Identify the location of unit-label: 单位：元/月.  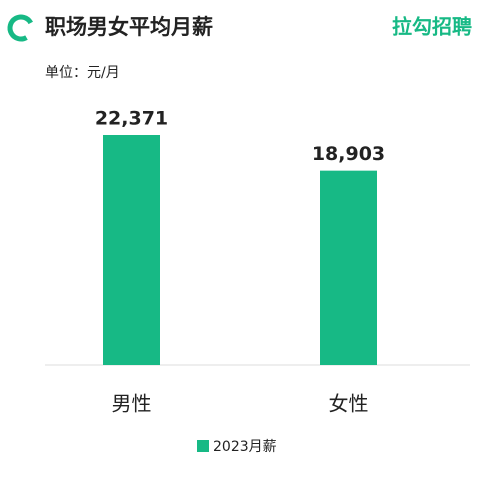
(82, 73).